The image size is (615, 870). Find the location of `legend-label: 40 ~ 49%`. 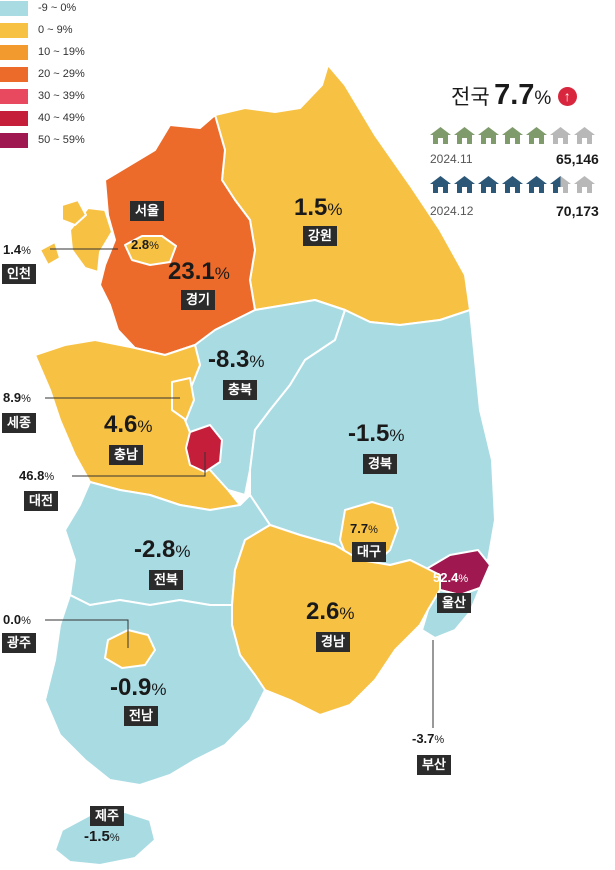

legend-label: 40 ~ 49% is located at coordinates (61, 118).